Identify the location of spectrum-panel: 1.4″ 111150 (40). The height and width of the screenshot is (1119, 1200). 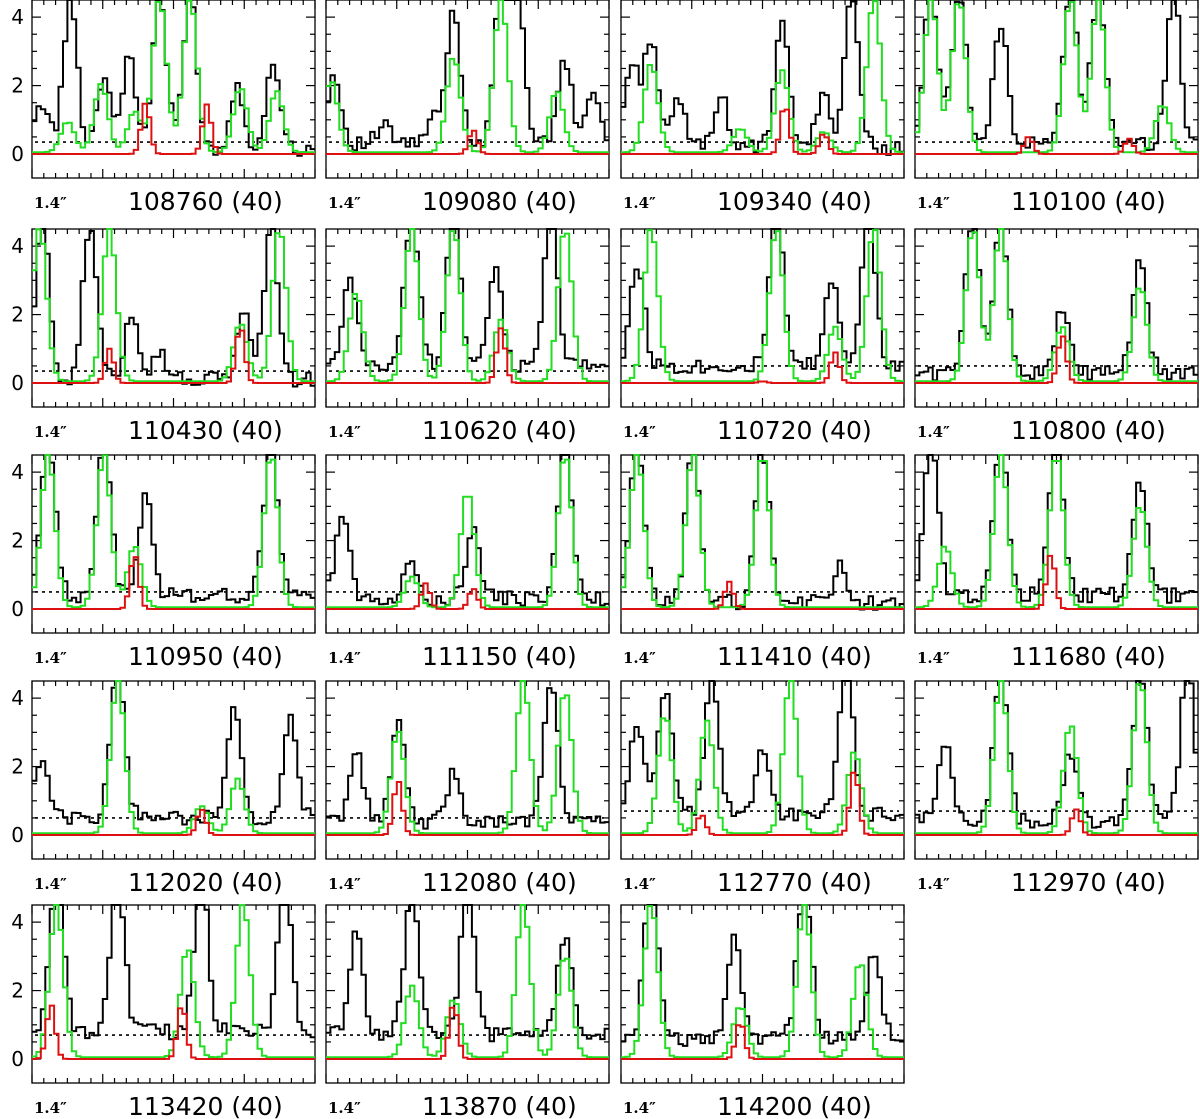
(467, 562).